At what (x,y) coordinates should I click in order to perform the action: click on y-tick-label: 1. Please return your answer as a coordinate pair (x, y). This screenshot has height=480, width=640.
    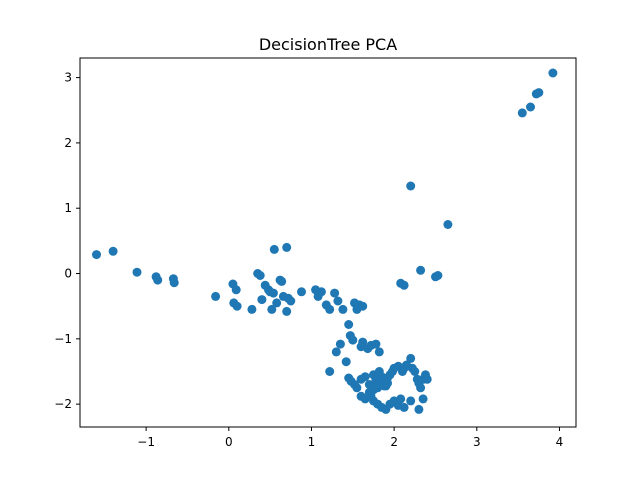
    Looking at the image, I should click on (68, 208).